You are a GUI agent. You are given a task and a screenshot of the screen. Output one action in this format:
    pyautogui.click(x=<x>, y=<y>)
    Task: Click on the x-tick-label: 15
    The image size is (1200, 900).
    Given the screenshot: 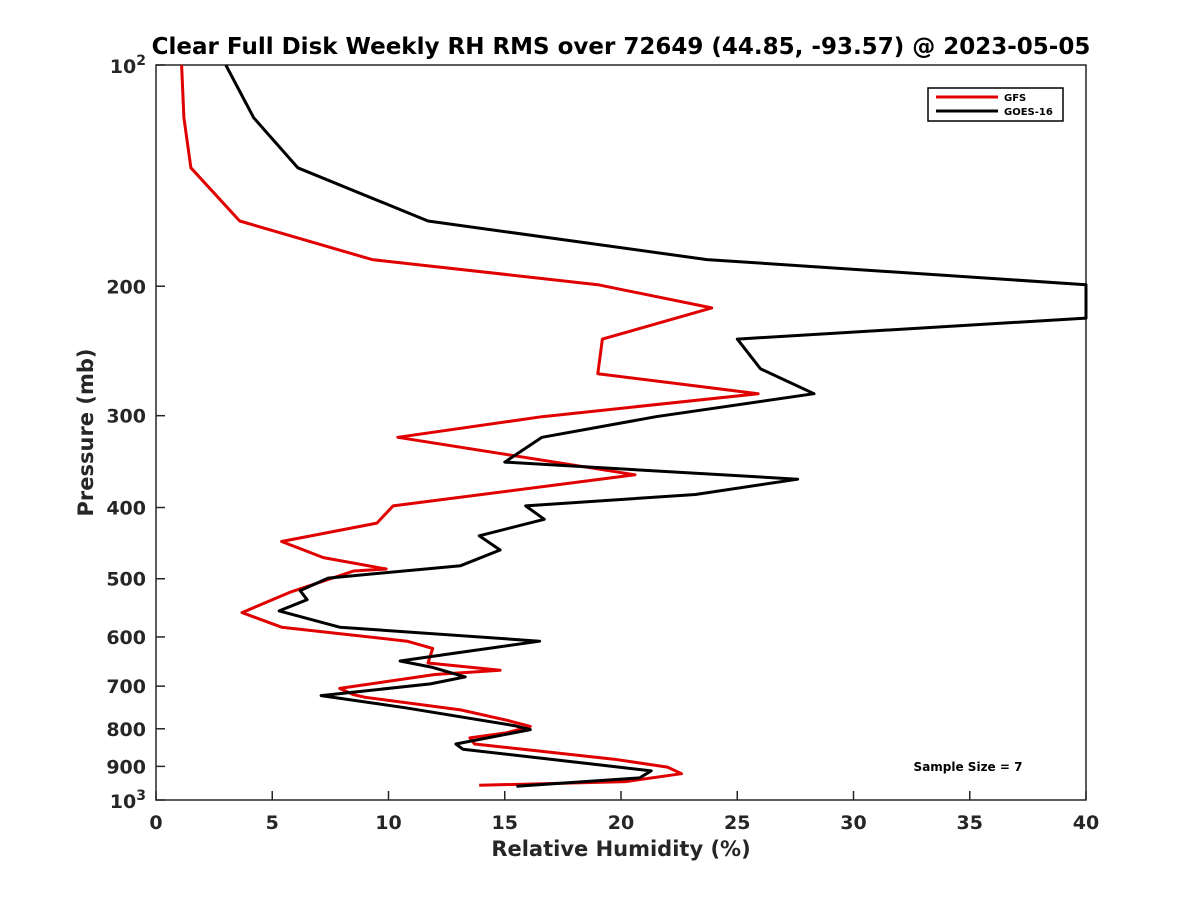 What is the action you would take?
    pyautogui.click(x=505, y=823)
    